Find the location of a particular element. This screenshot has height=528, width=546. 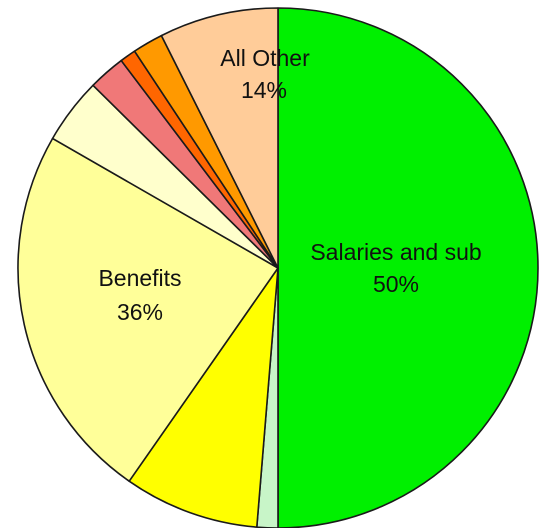

label-benefits-name: Benefits is located at coordinates (139, 278).